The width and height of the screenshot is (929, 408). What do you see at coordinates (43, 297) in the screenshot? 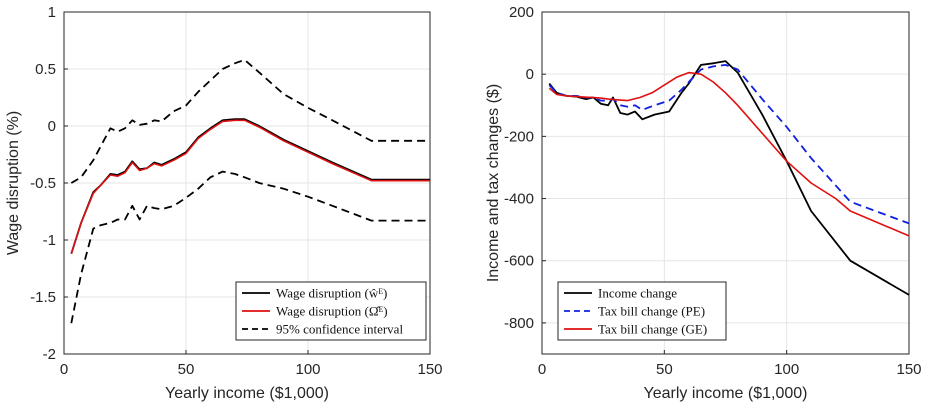
I see `y-tick-label: -1.5` at bounding box center [43, 297].